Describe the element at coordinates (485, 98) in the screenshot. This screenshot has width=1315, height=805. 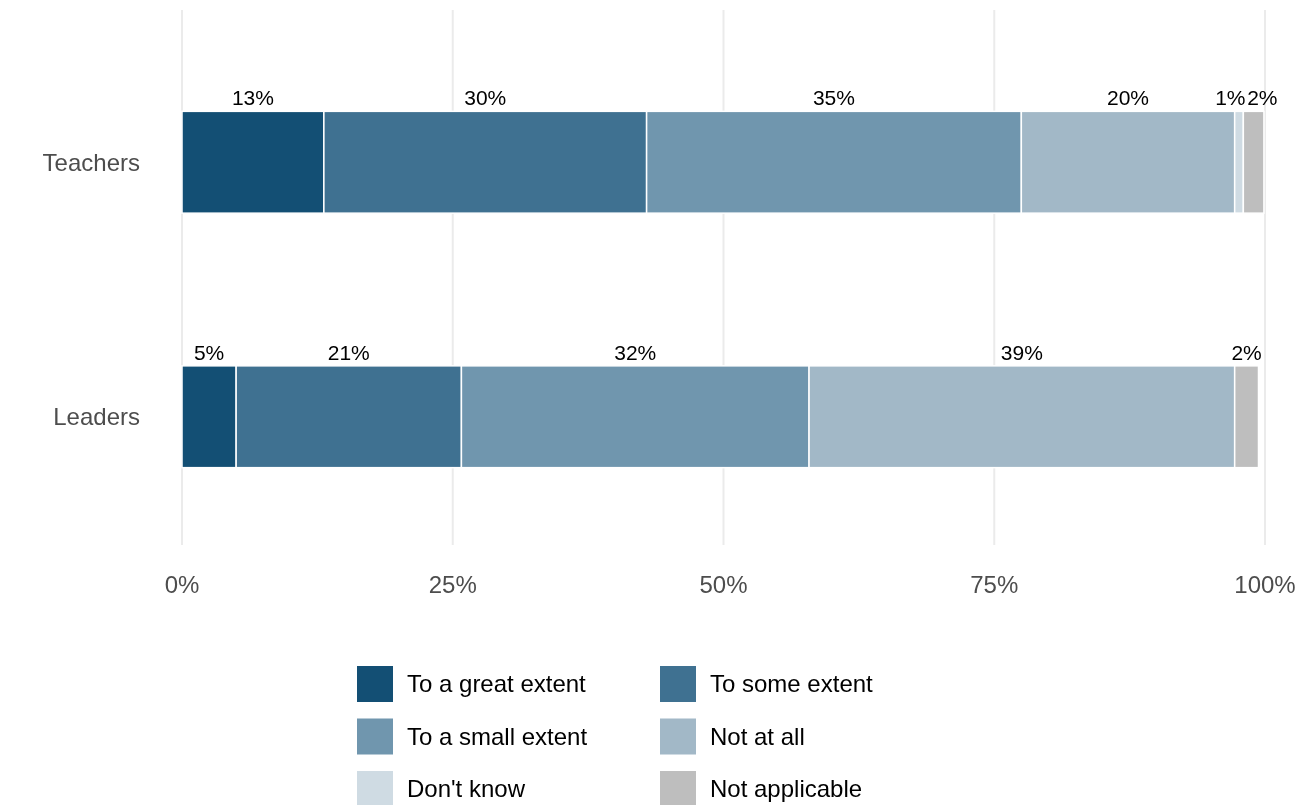
I see `data-label: 30%` at that location.